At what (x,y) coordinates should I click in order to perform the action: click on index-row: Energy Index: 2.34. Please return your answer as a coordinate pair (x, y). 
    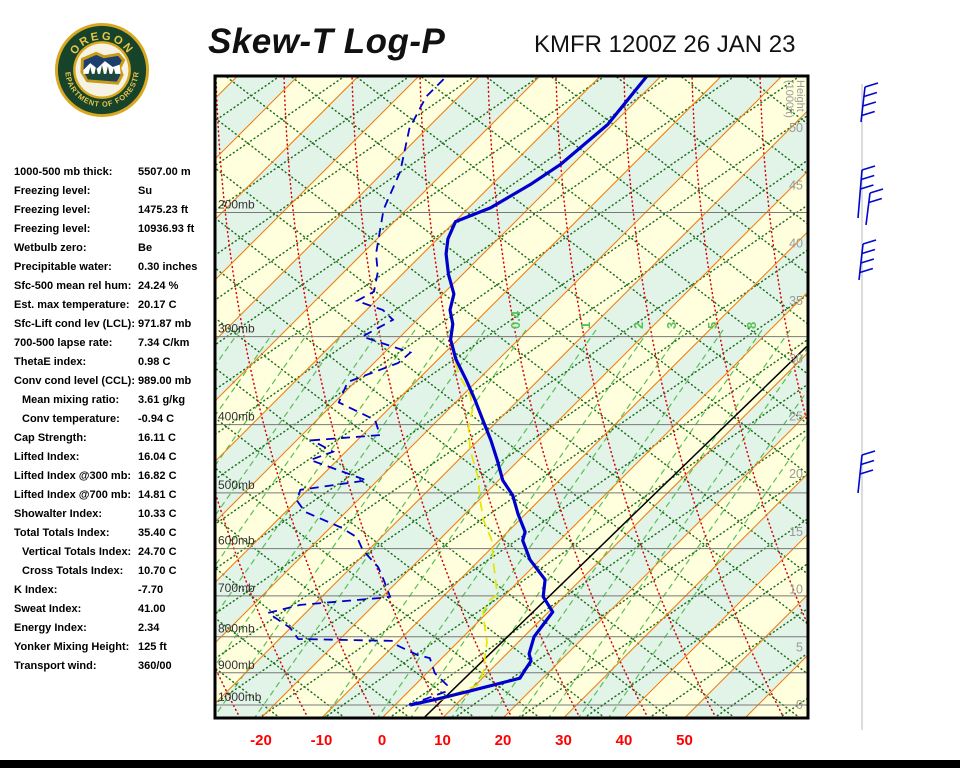
    Looking at the image, I should click on (116, 628).